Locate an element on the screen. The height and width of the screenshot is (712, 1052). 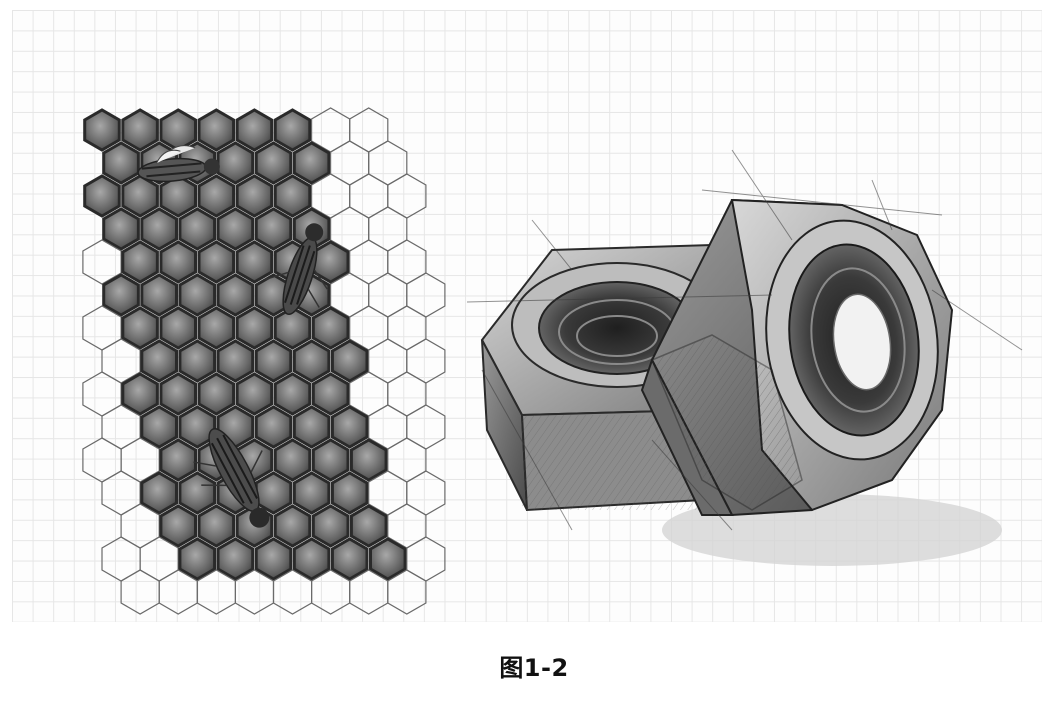
figure-caption: 图1-2 is located at coordinates (534, 668).